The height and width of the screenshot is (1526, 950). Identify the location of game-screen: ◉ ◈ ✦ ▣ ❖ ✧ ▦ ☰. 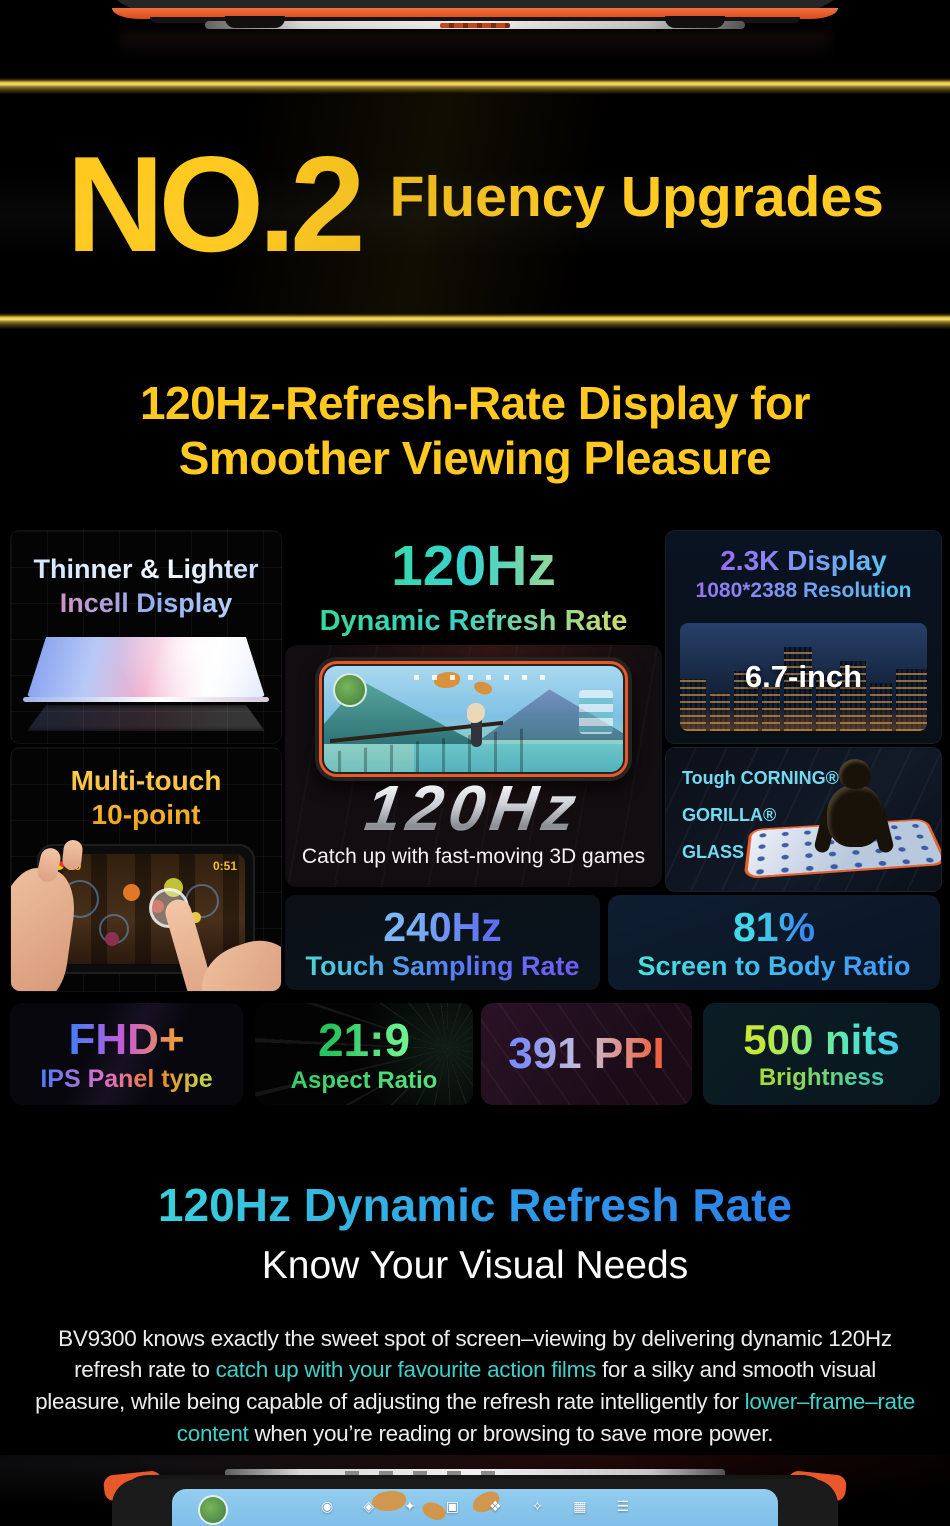
(475, 1507).